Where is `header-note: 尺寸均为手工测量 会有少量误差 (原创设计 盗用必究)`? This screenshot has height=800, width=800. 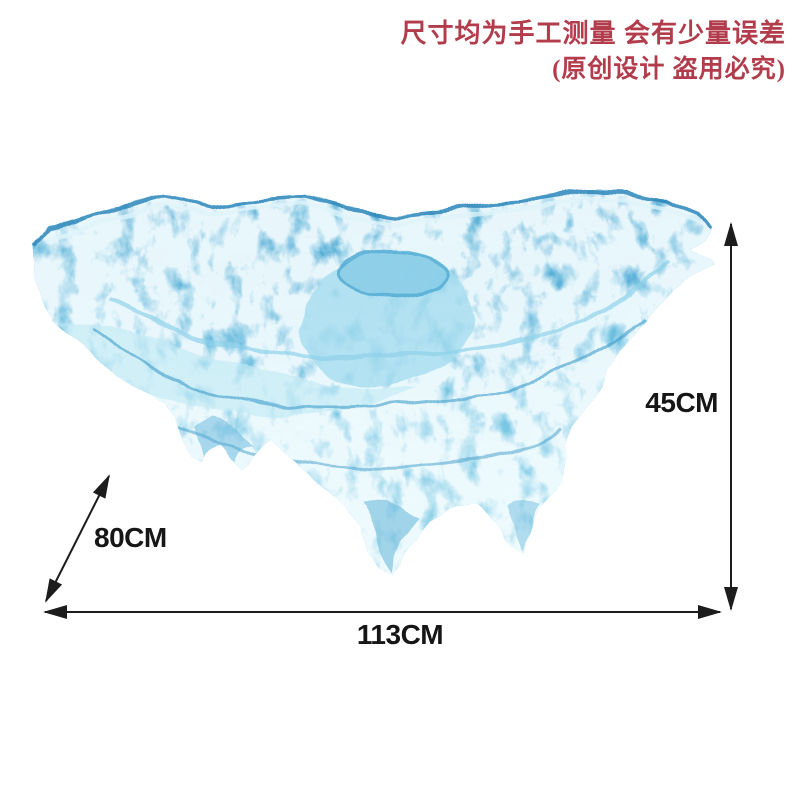 header-note: 尺寸均为手工测量 会有少量误差 (原创设计 盗用必究) is located at coordinates (593, 52).